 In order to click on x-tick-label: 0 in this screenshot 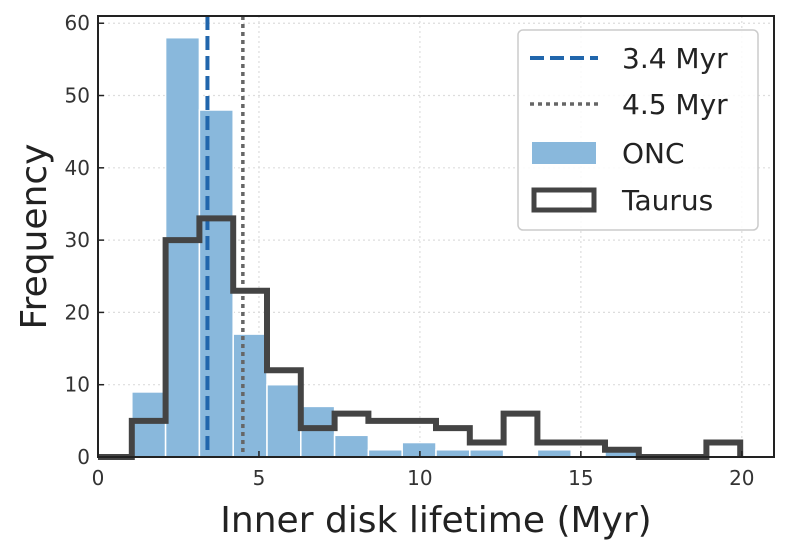, I will do `click(98, 478)`.